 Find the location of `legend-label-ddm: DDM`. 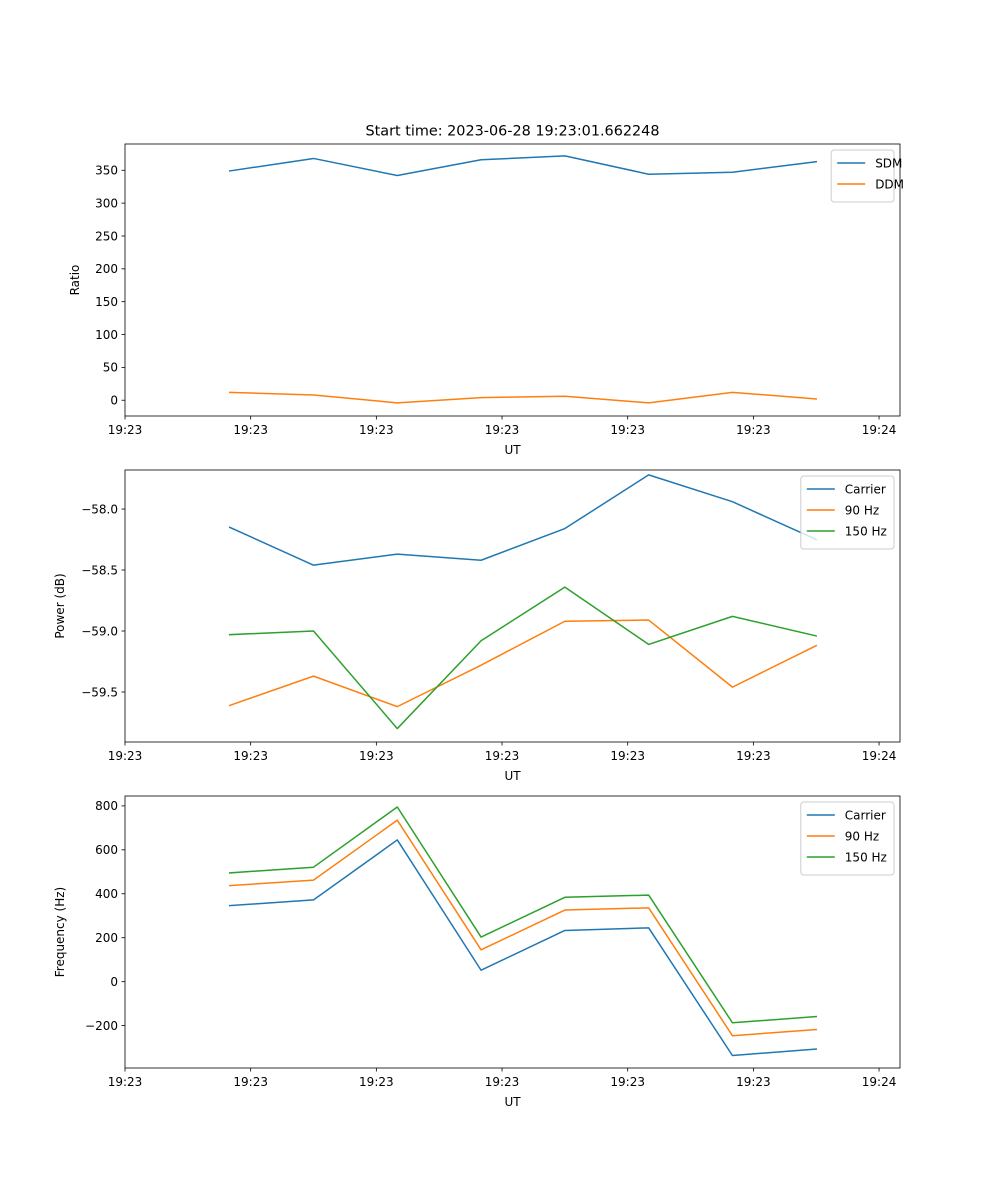

legend-label-ddm: DDM is located at coordinates (889, 184).